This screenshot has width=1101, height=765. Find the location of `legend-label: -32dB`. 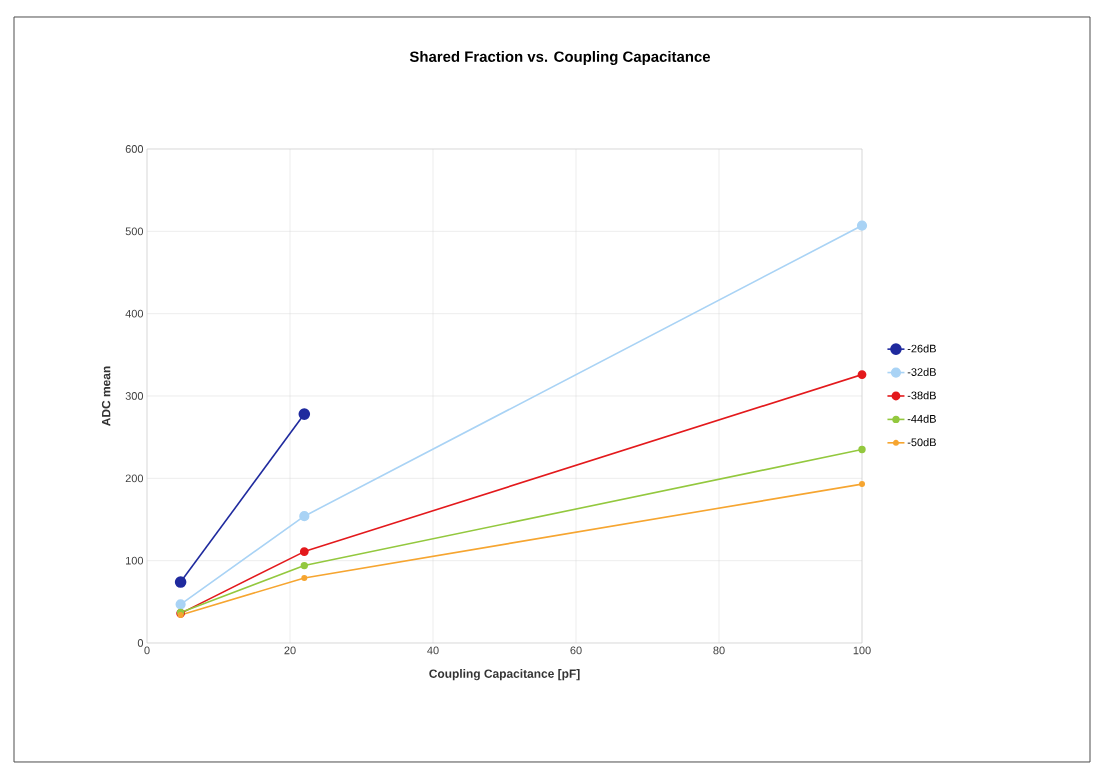

legend-label: -32dB is located at coordinates (921, 371).